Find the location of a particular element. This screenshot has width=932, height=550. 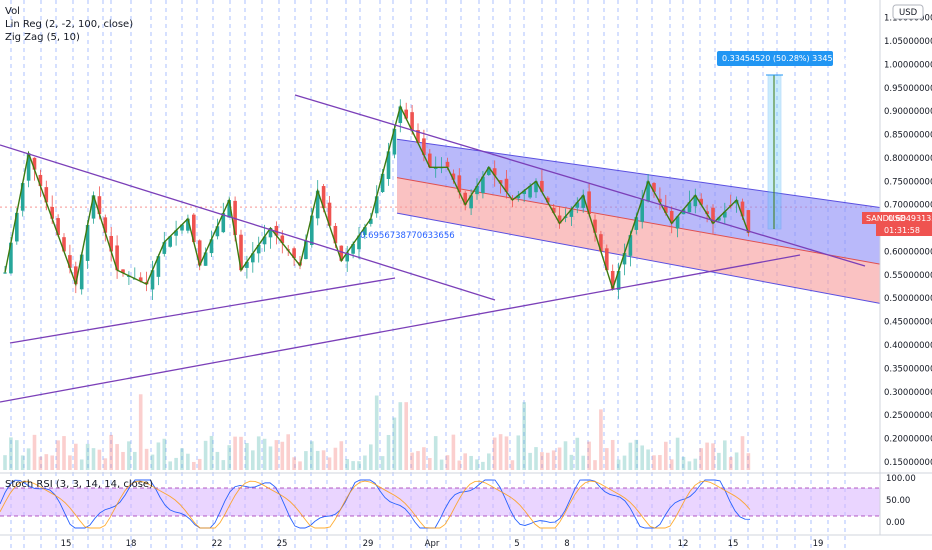

price-tag is located at coordinates (897, 218).